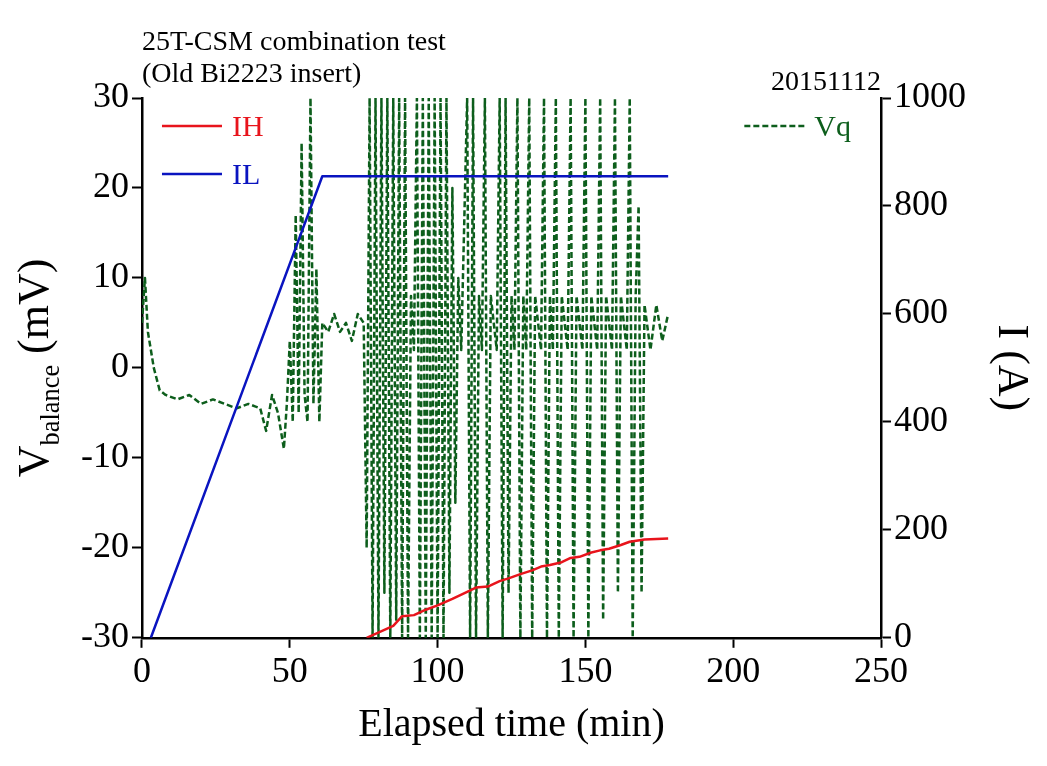  What do you see at coordinates (921, 203) in the screenshot?
I see `y2-tick-label: 800` at bounding box center [921, 203].